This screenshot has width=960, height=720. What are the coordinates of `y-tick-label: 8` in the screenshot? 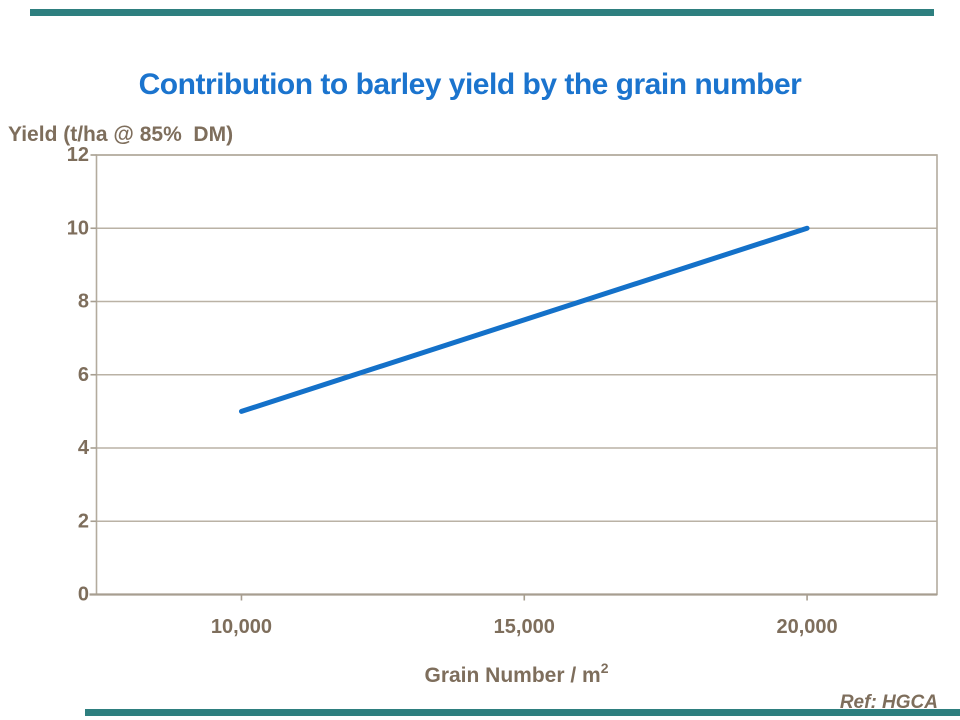 It's located at (83, 302).